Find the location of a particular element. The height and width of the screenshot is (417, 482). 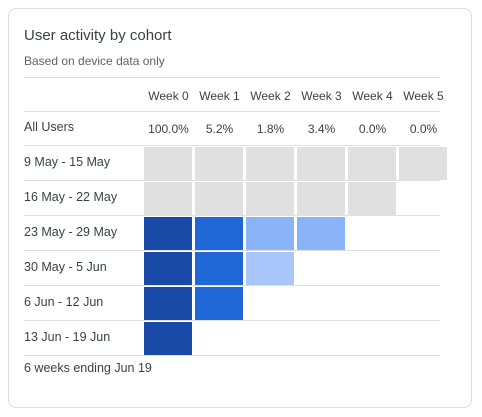

heatmap-cell-r0-c3 is located at coordinates (321, 163).